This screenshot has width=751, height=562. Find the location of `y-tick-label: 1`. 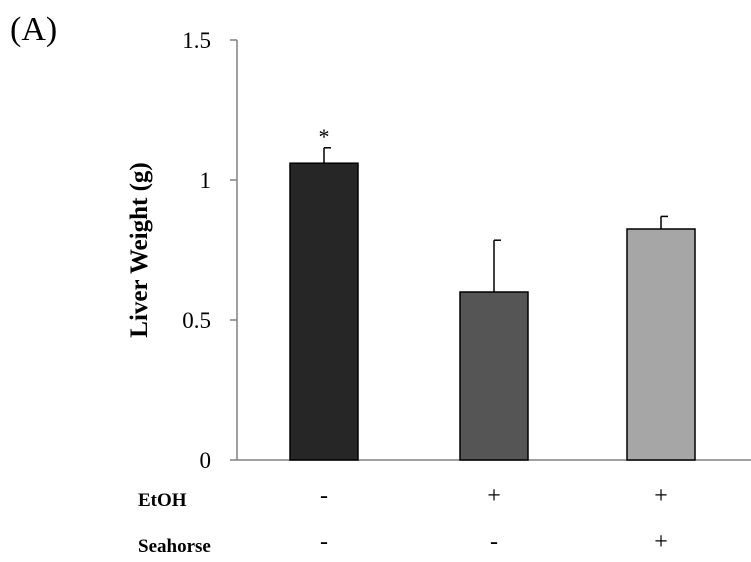

y-tick-label: 1 is located at coordinates (206, 180).